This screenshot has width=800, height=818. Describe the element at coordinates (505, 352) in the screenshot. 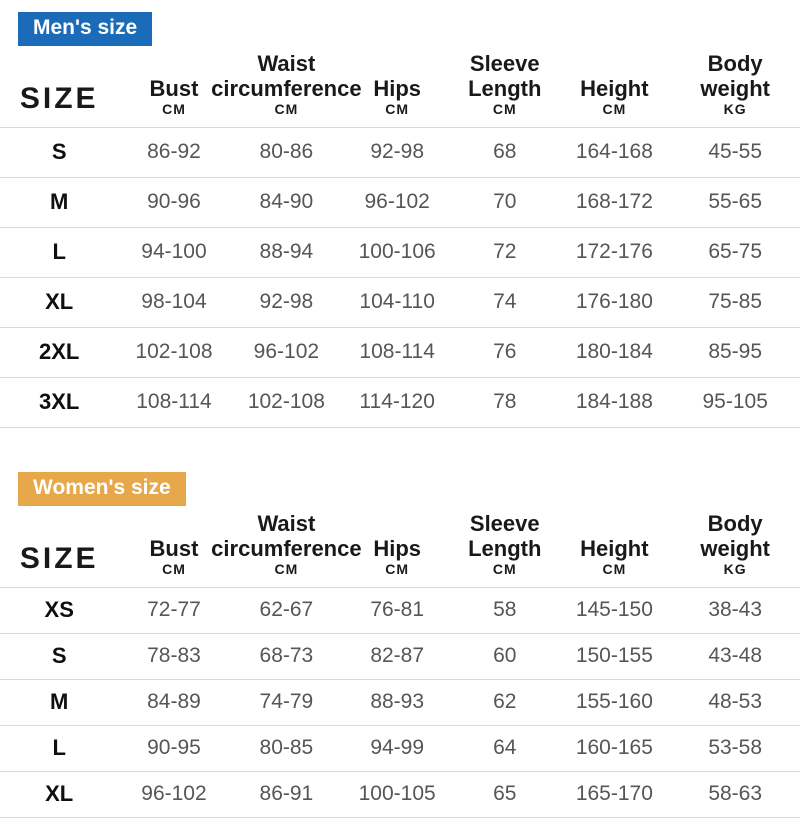

I see `measurement-value: 76` at that location.